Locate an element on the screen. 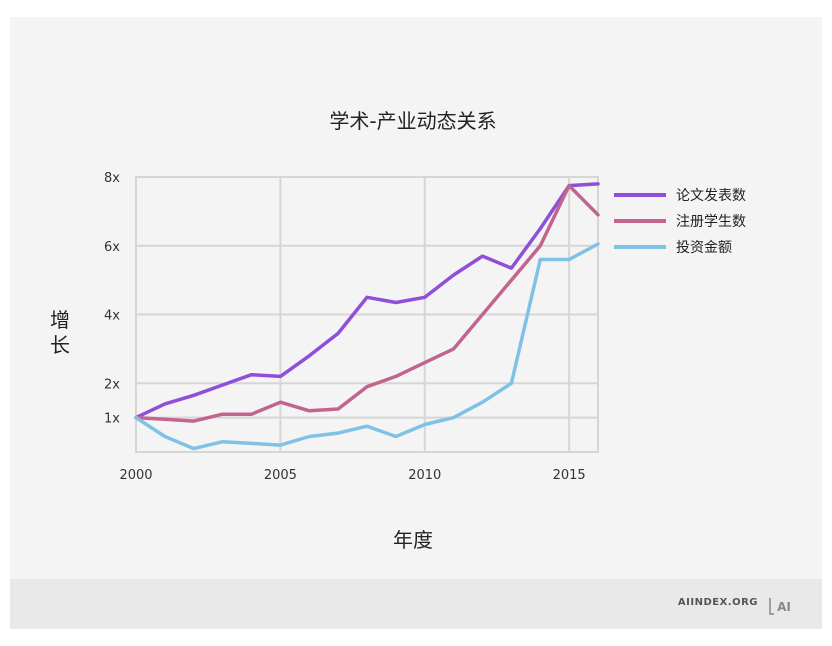  y-tick-label: 1x is located at coordinates (112, 419).